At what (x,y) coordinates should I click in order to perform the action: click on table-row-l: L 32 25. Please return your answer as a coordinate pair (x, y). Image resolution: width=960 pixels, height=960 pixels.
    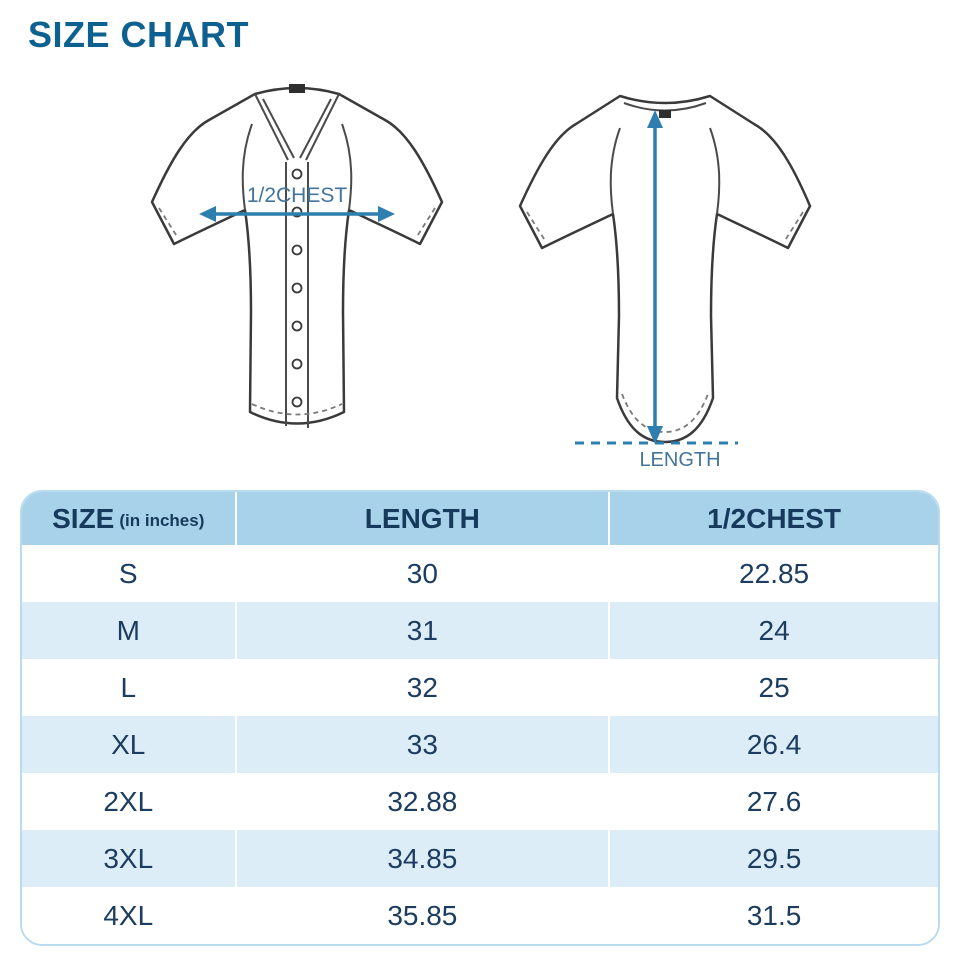
    Looking at the image, I should click on (480, 687).